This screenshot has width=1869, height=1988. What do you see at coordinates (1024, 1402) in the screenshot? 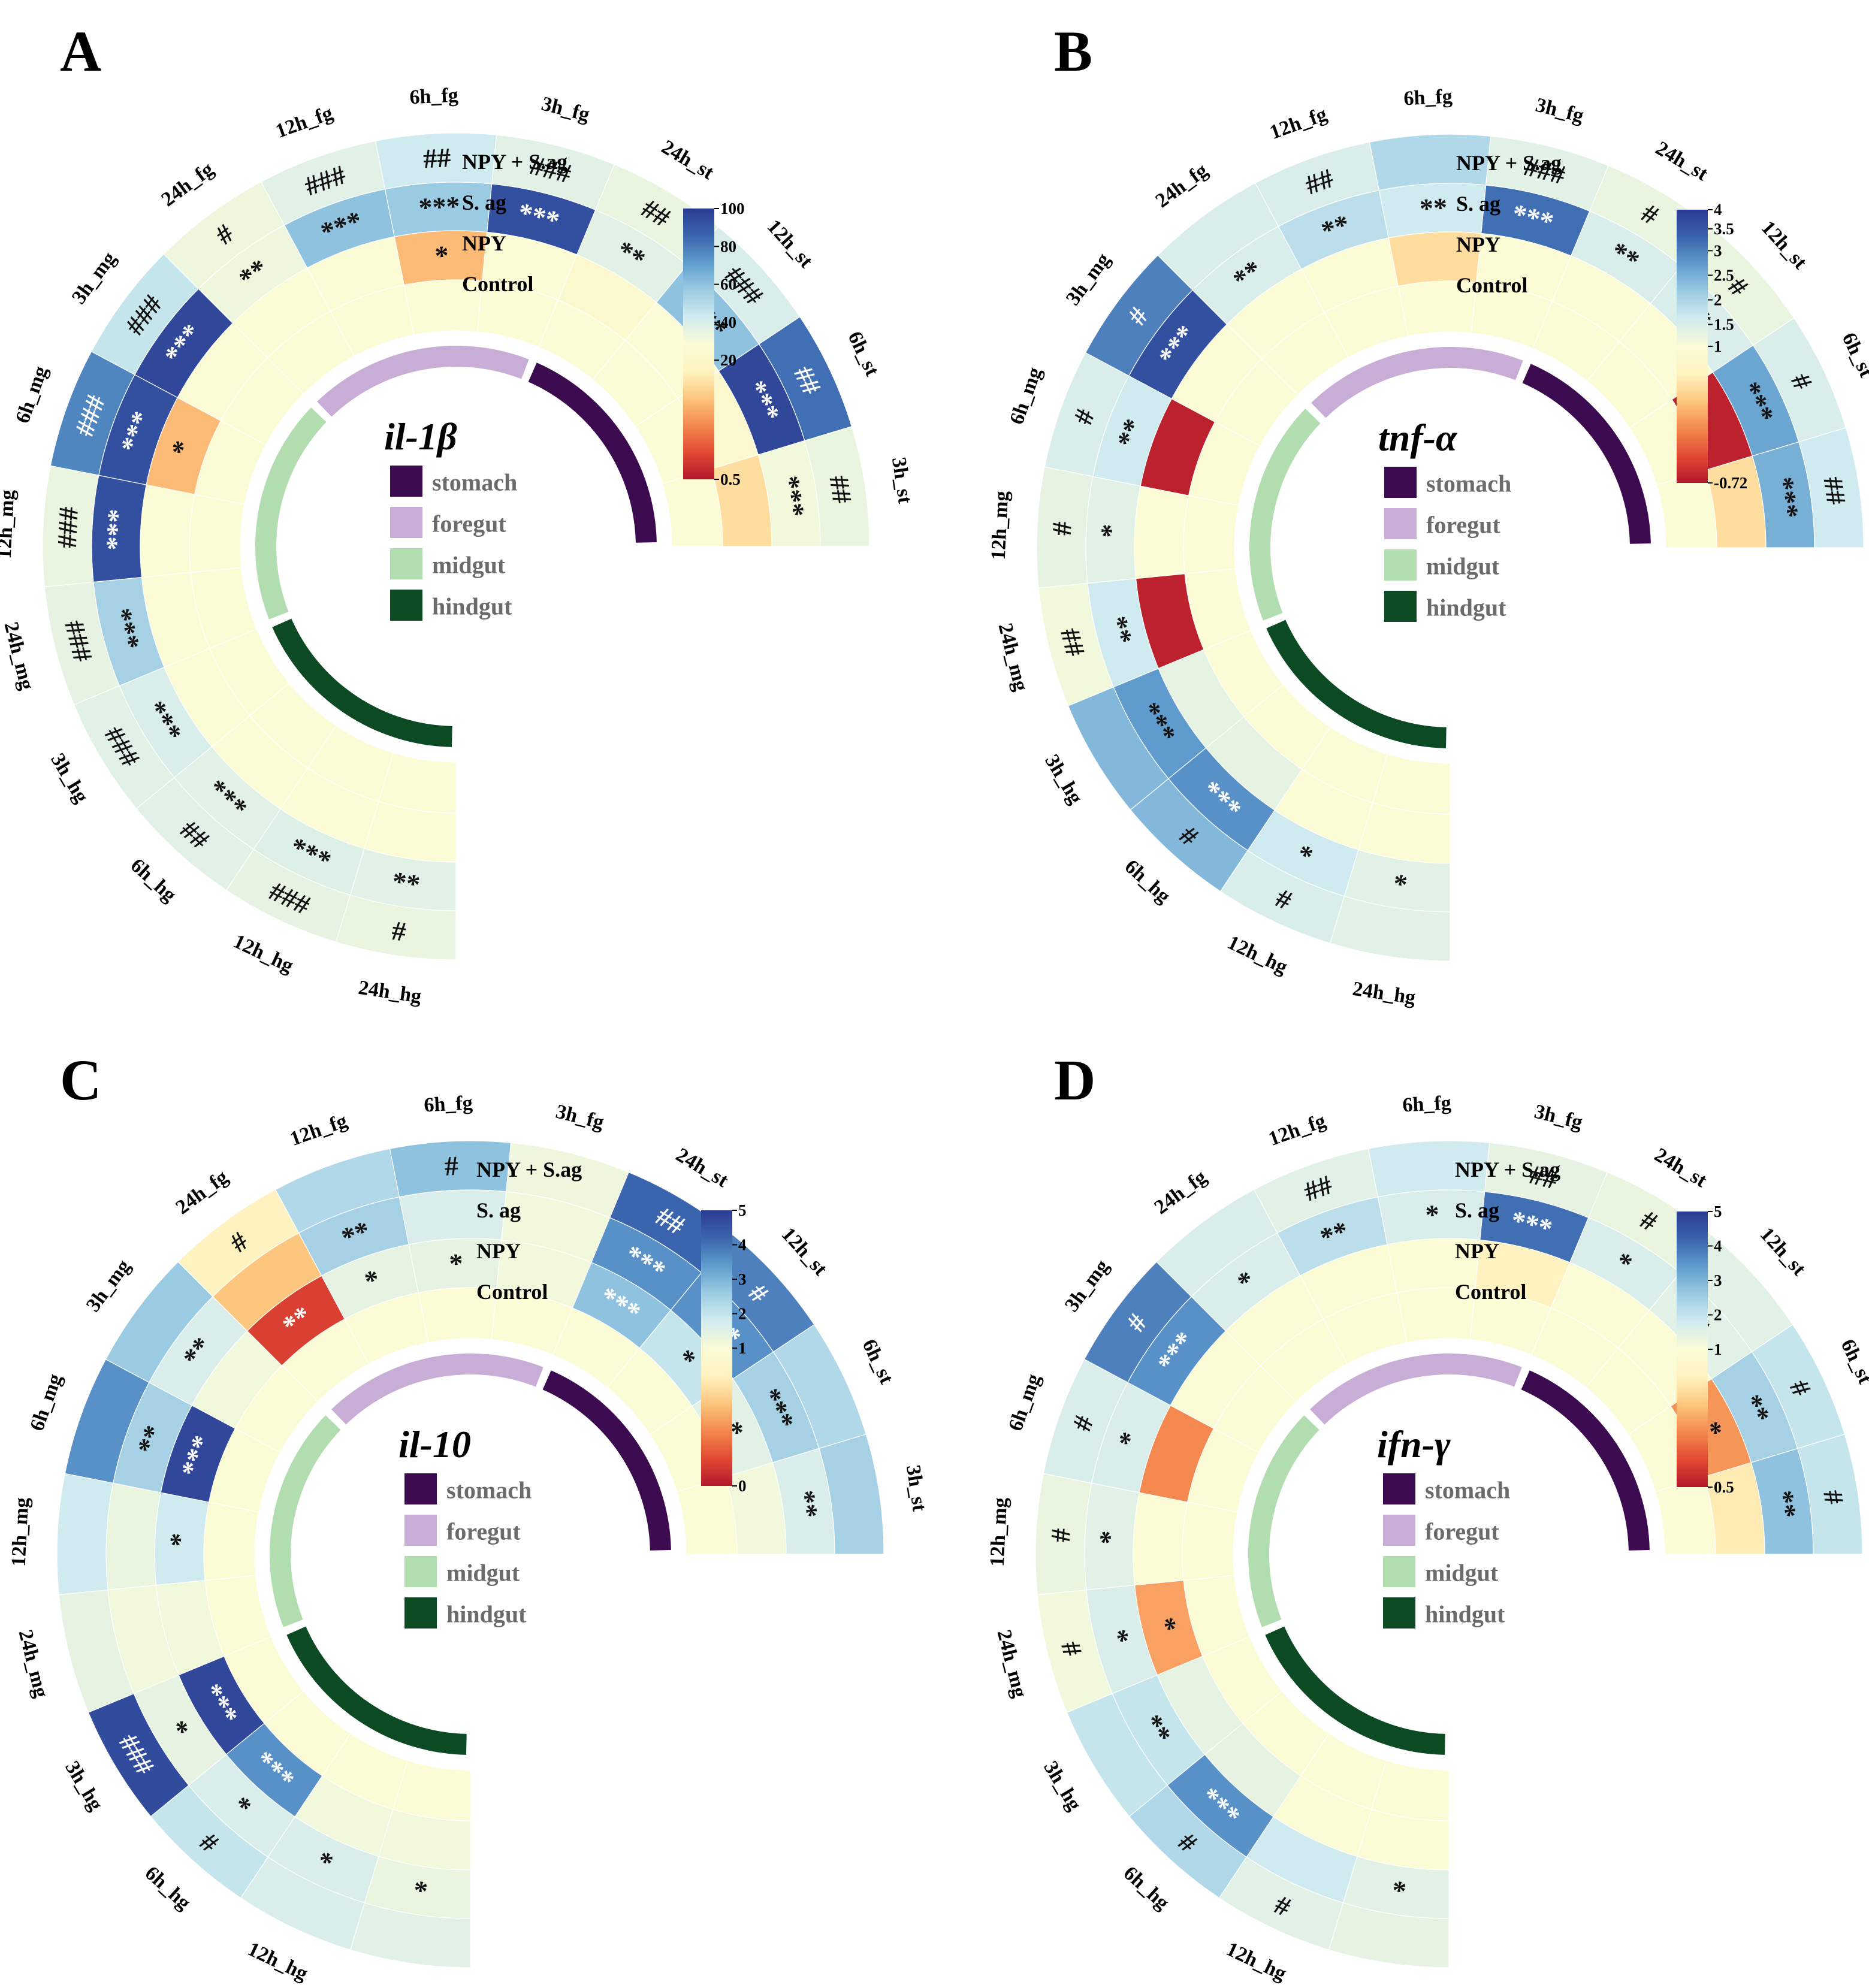
I see `timepoint-label: 6h_mg` at bounding box center [1024, 1402].